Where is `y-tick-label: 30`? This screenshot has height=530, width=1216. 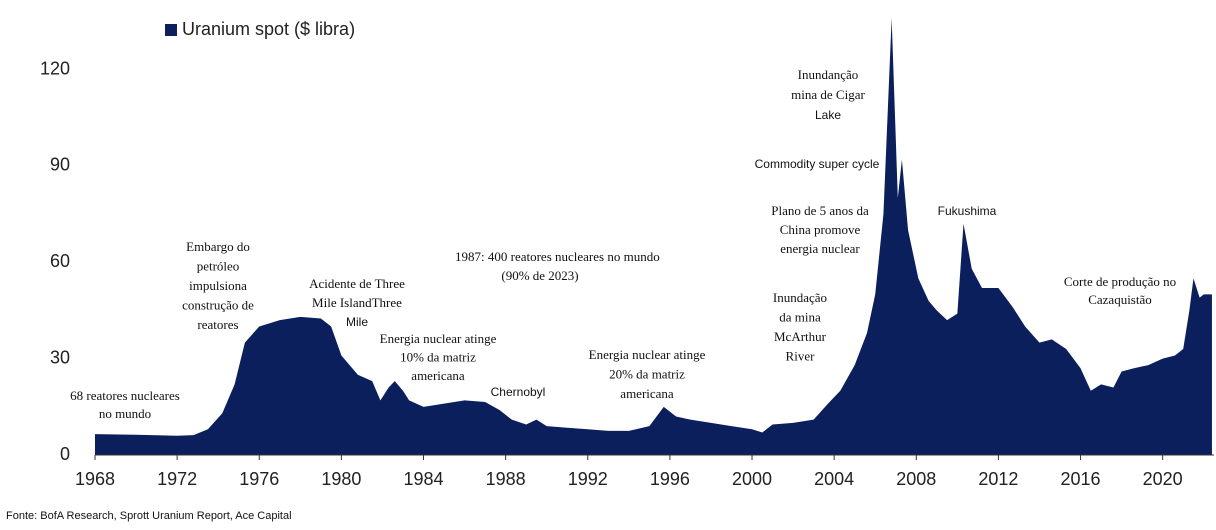 y-tick-label: 30 is located at coordinates (60, 357).